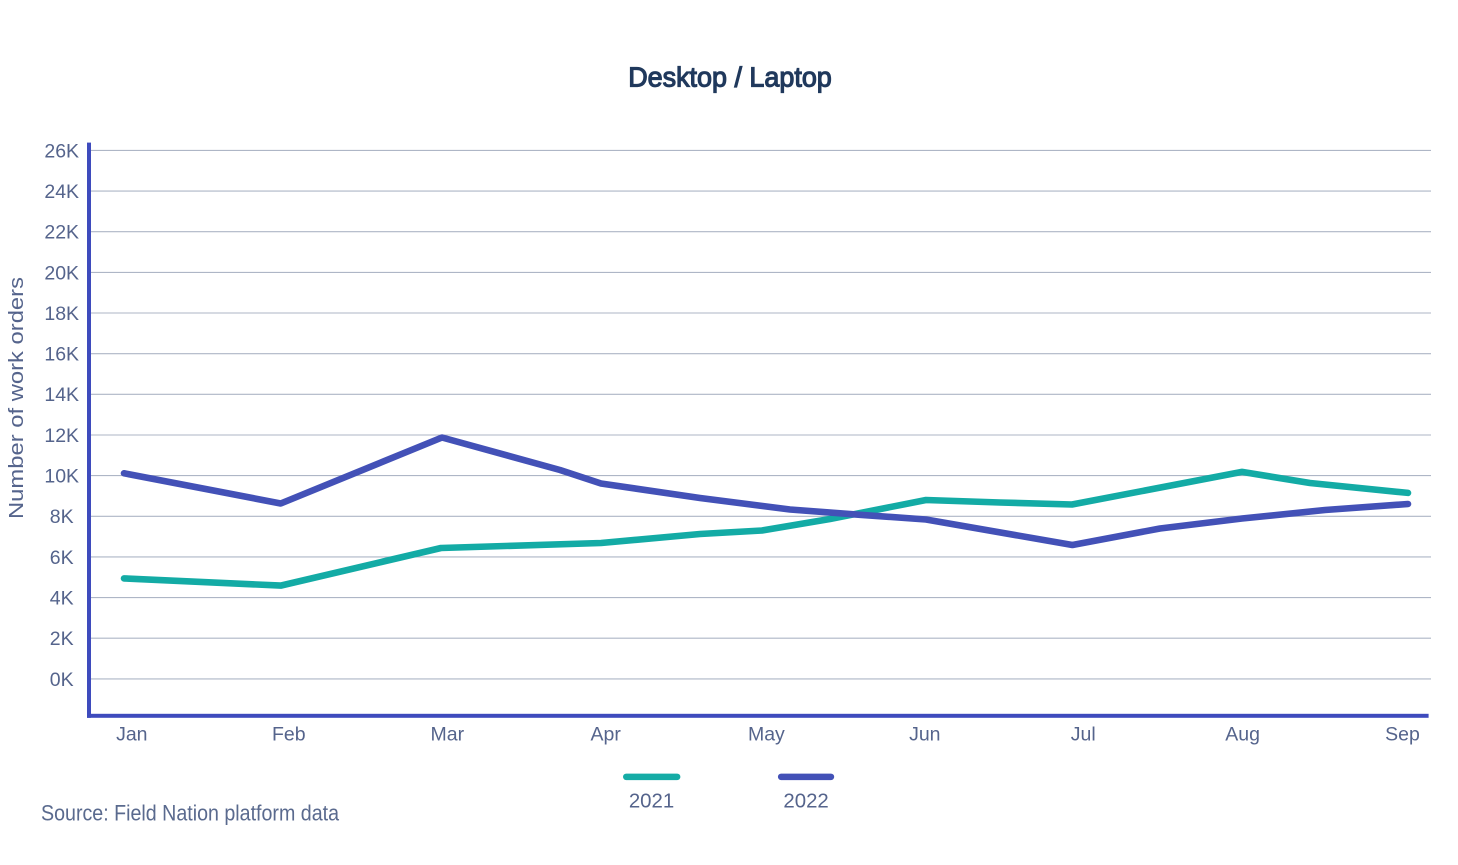 Image resolution: width=1458 pixels, height=865 pixels. What do you see at coordinates (805, 802) in the screenshot?
I see `svg-text: 2022` at bounding box center [805, 802].